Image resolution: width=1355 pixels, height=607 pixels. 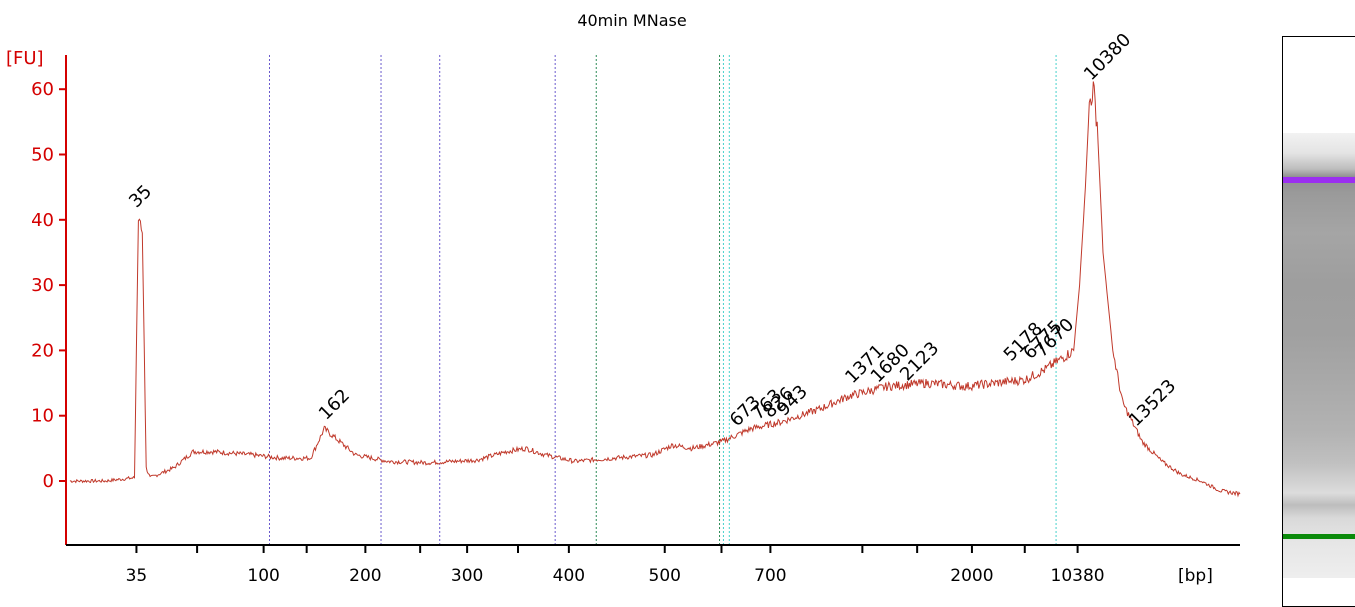 I want to click on x-tick-label: 700, so click(x=770, y=576).